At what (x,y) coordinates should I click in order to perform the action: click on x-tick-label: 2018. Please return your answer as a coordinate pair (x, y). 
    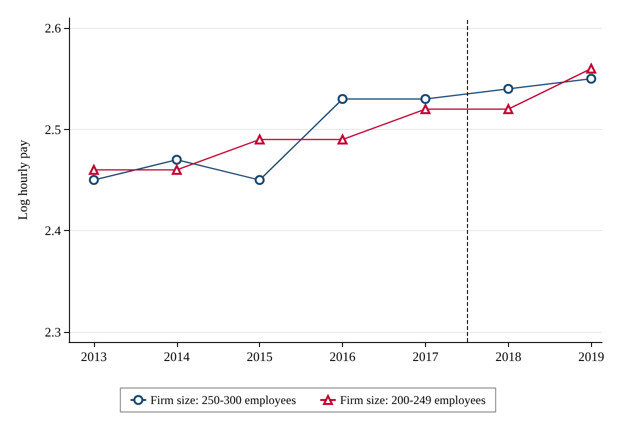
    Looking at the image, I should click on (508, 356).